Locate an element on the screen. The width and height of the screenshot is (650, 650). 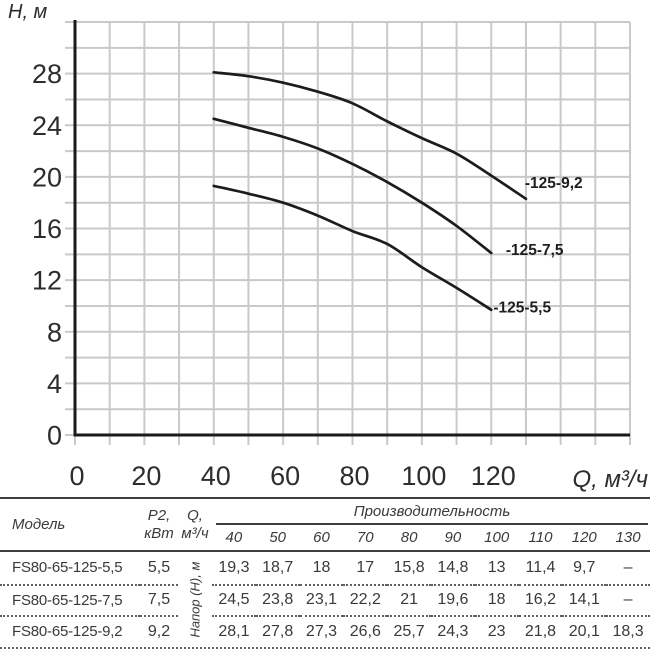
x-tick-label: 120 is located at coordinates (493, 476).